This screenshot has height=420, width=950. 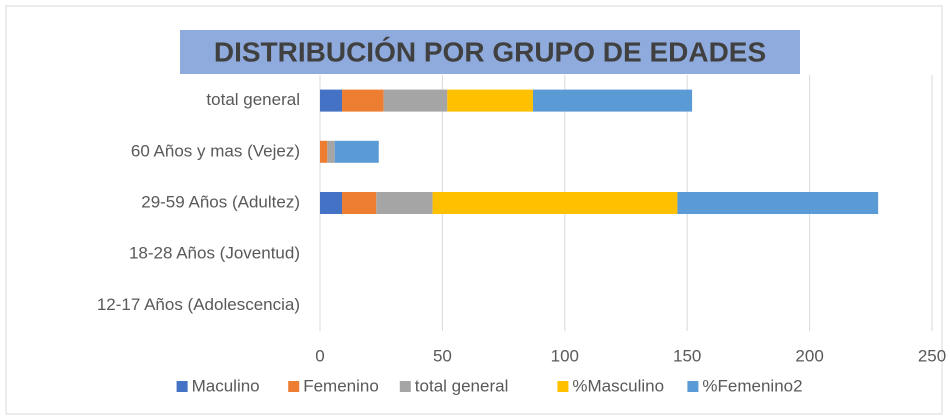 I want to click on y-tick-label: 18-28 Años (Joventud), so click(x=214, y=253).